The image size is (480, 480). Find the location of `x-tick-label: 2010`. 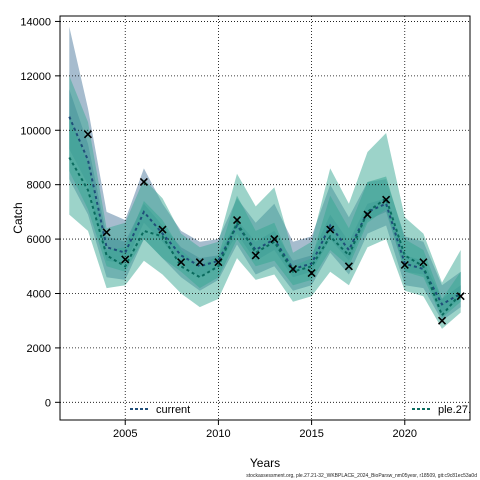

x-tick-label: 2010 is located at coordinates (218, 434).